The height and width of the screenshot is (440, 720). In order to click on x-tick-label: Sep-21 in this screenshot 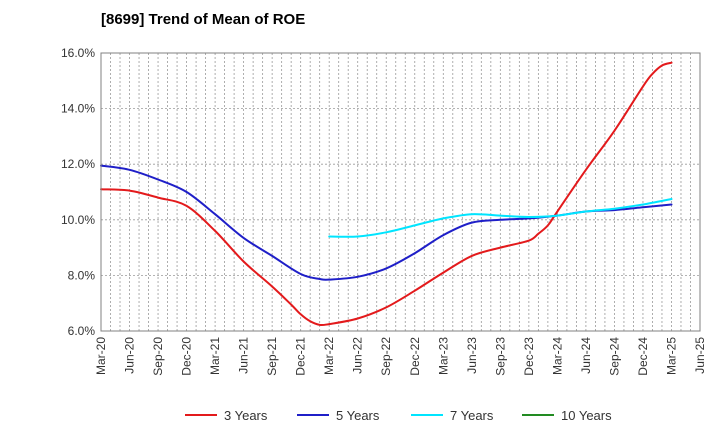, I will do `click(272, 356)`.